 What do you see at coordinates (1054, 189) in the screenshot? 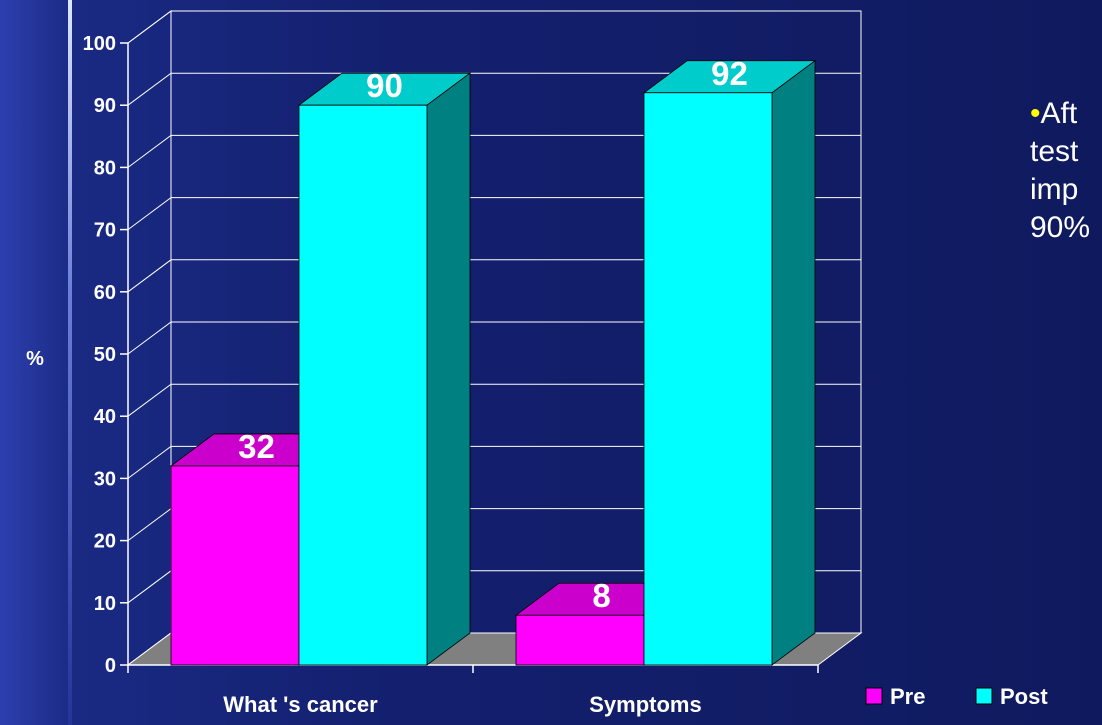
I see `side-note-text-3: imp` at bounding box center [1054, 189].